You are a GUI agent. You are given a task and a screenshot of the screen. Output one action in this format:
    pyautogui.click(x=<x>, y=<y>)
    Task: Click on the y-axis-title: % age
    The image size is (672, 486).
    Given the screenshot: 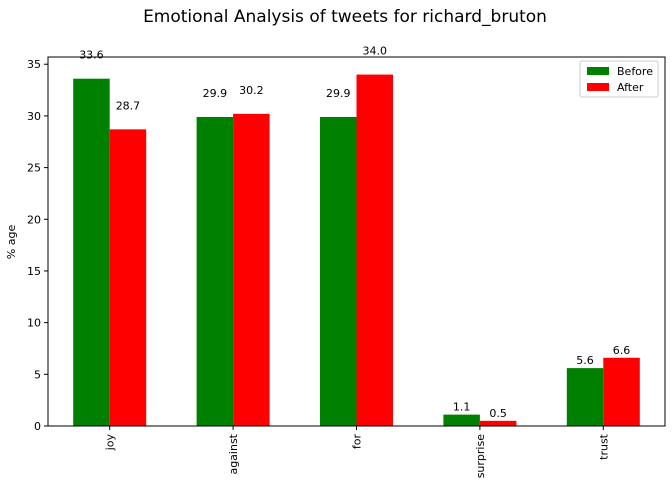 What is the action you would take?
    pyautogui.click(x=11, y=242)
    